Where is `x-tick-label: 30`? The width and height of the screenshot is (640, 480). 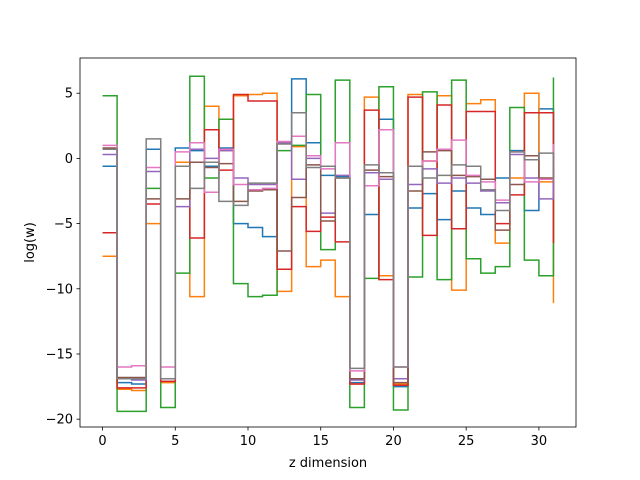
x-tick-label: 30 is located at coordinates (539, 441).